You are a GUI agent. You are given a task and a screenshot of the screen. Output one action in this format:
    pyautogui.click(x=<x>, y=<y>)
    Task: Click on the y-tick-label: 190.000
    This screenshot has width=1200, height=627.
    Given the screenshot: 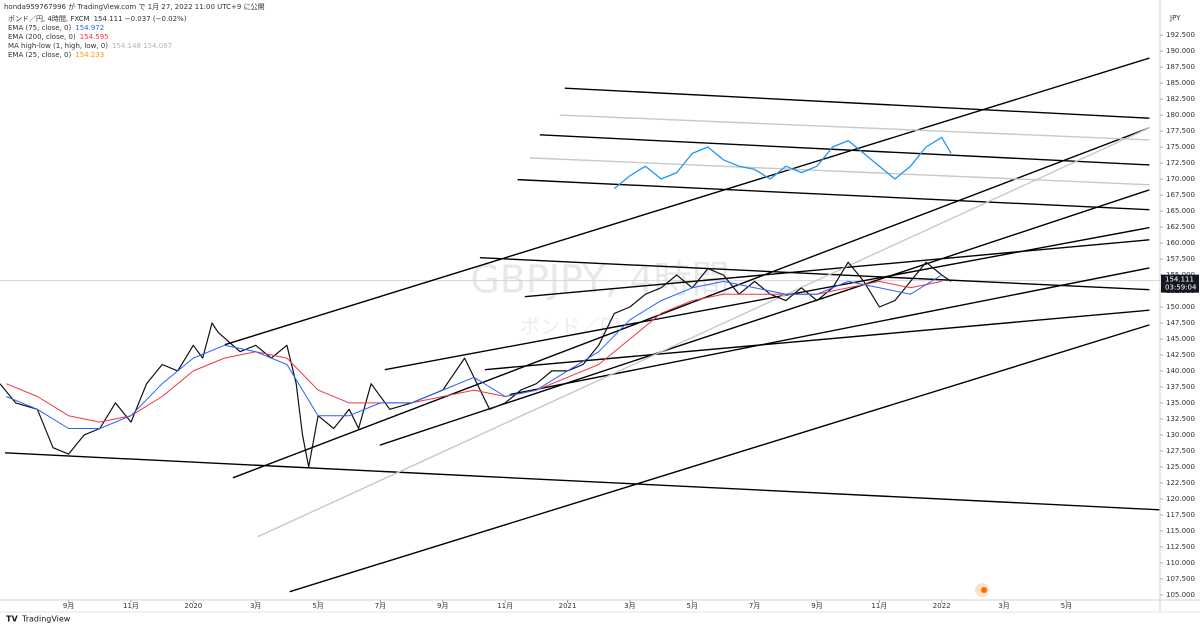 What is the action you would take?
    pyautogui.click(x=1180, y=51)
    